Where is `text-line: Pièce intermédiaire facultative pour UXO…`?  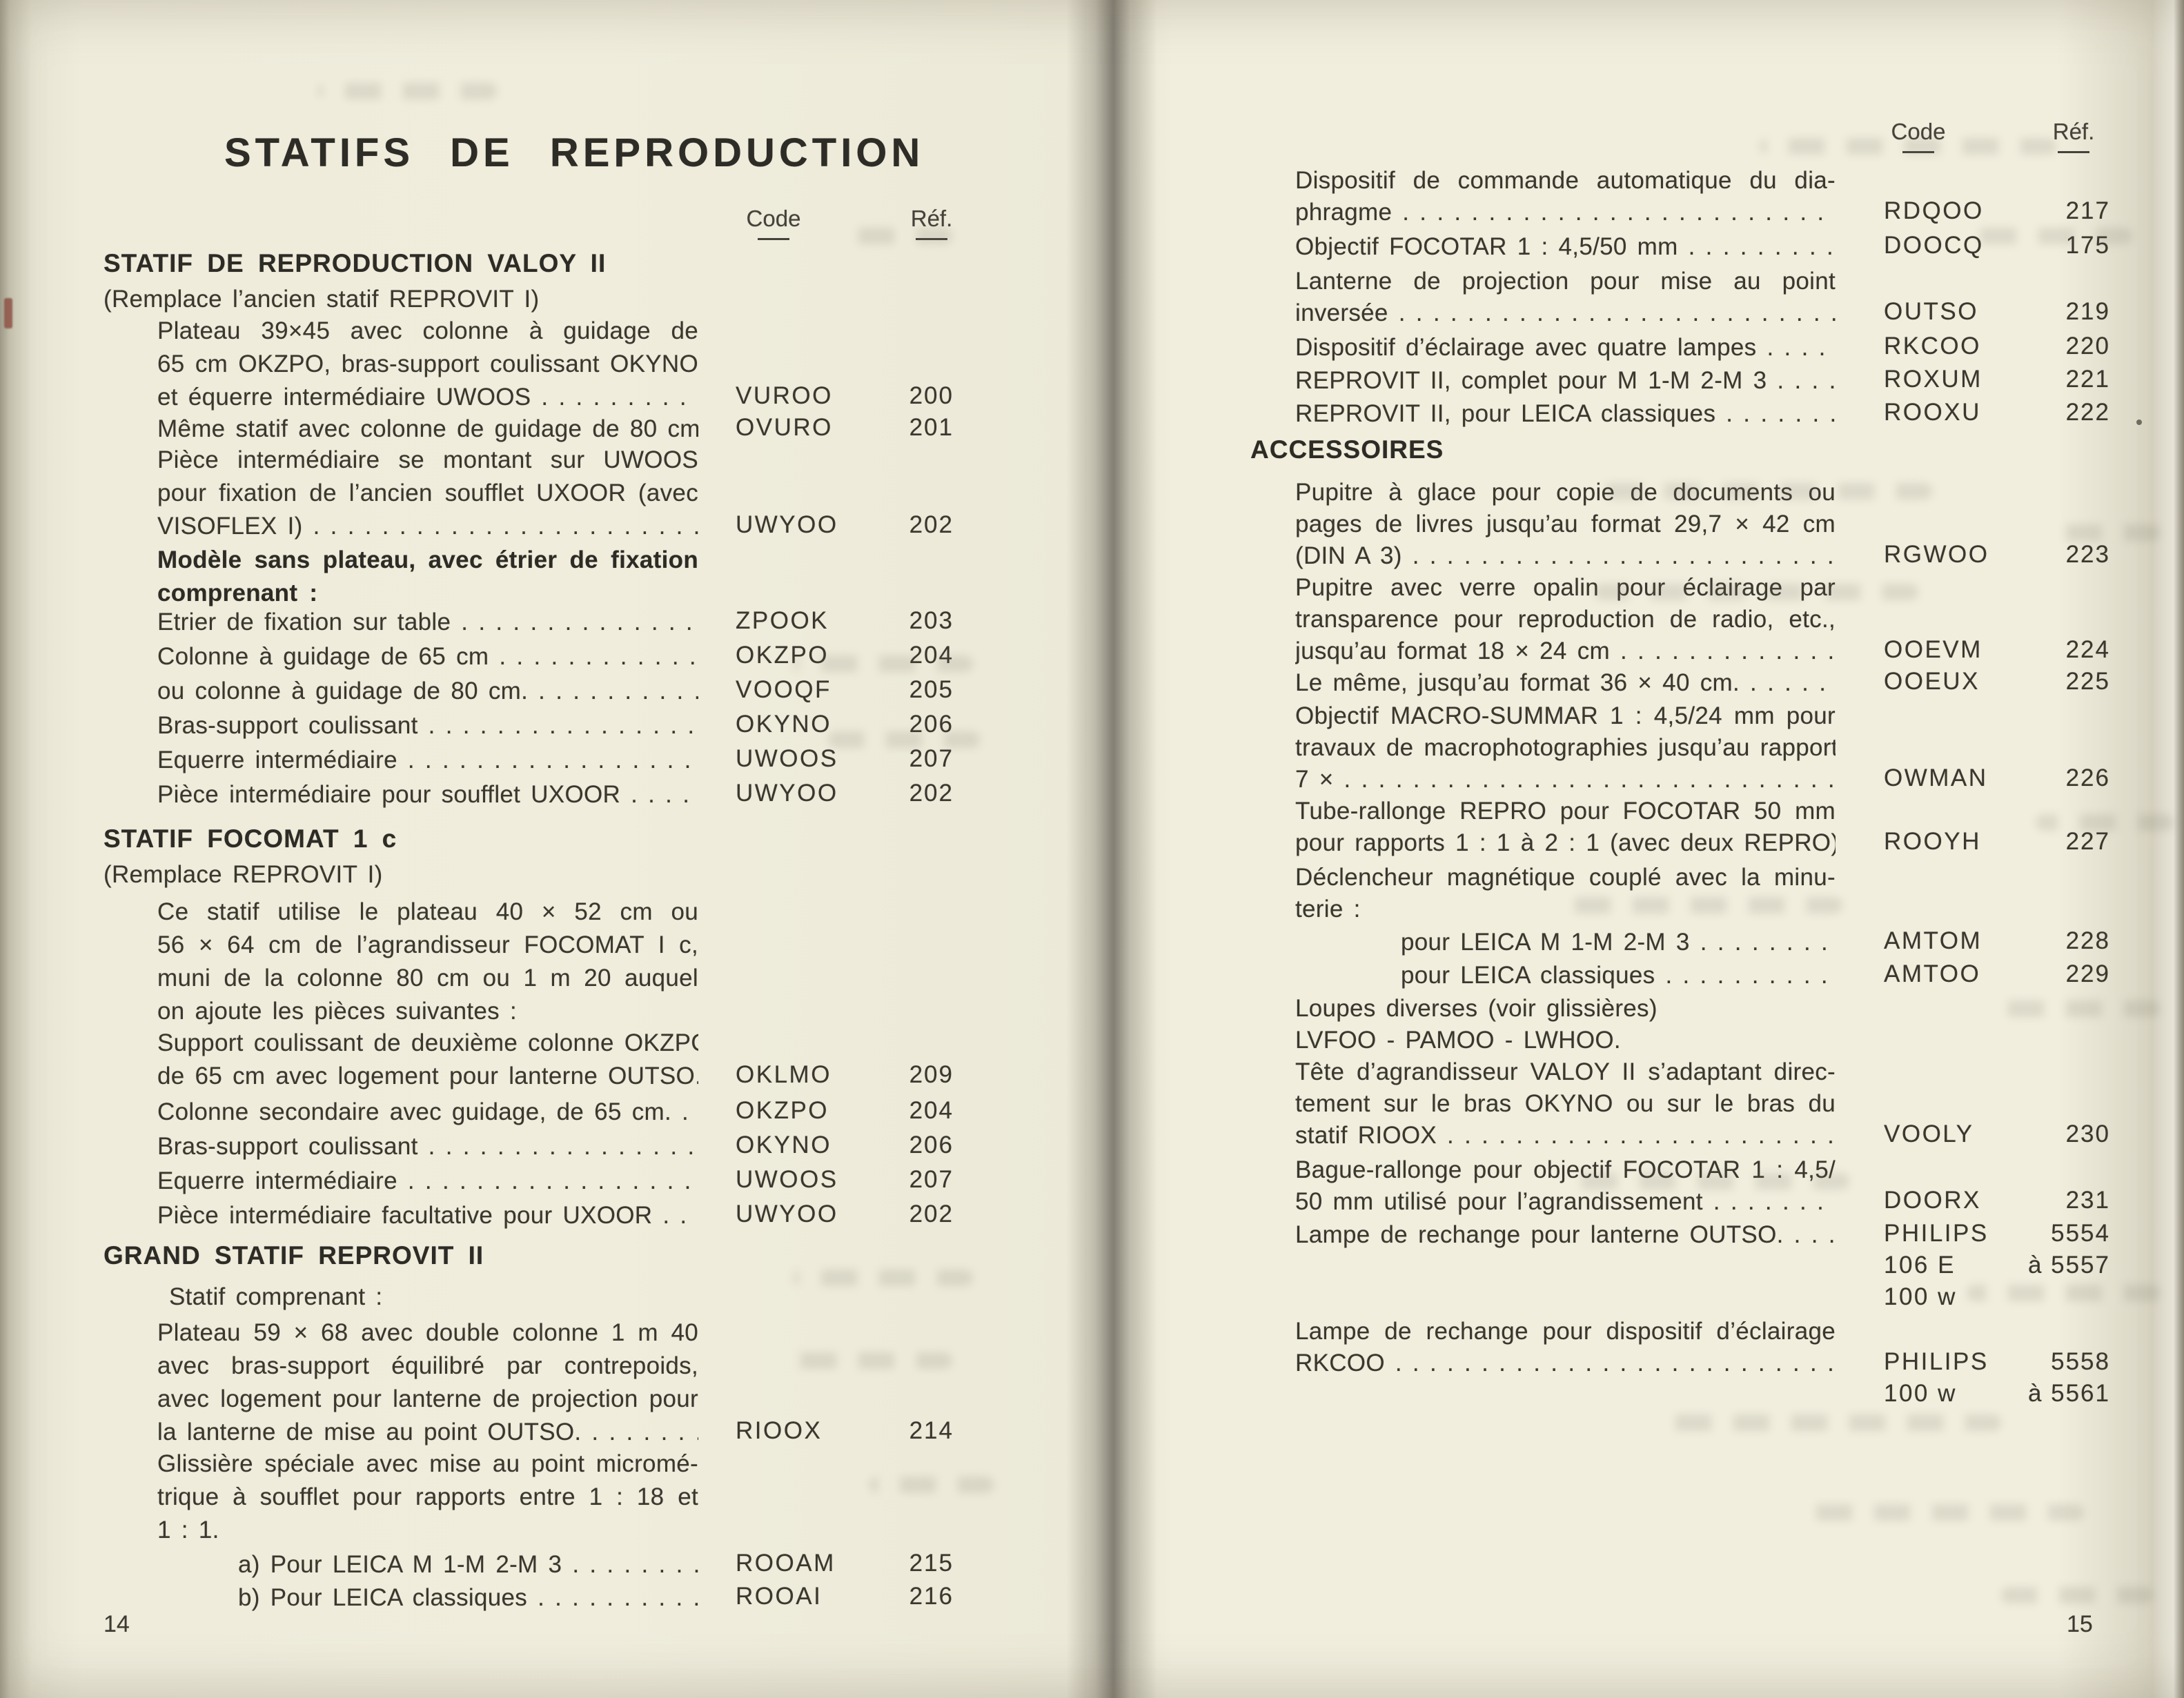 text-line: Pièce intermédiaire facultative pour UXO… is located at coordinates (422, 1215).